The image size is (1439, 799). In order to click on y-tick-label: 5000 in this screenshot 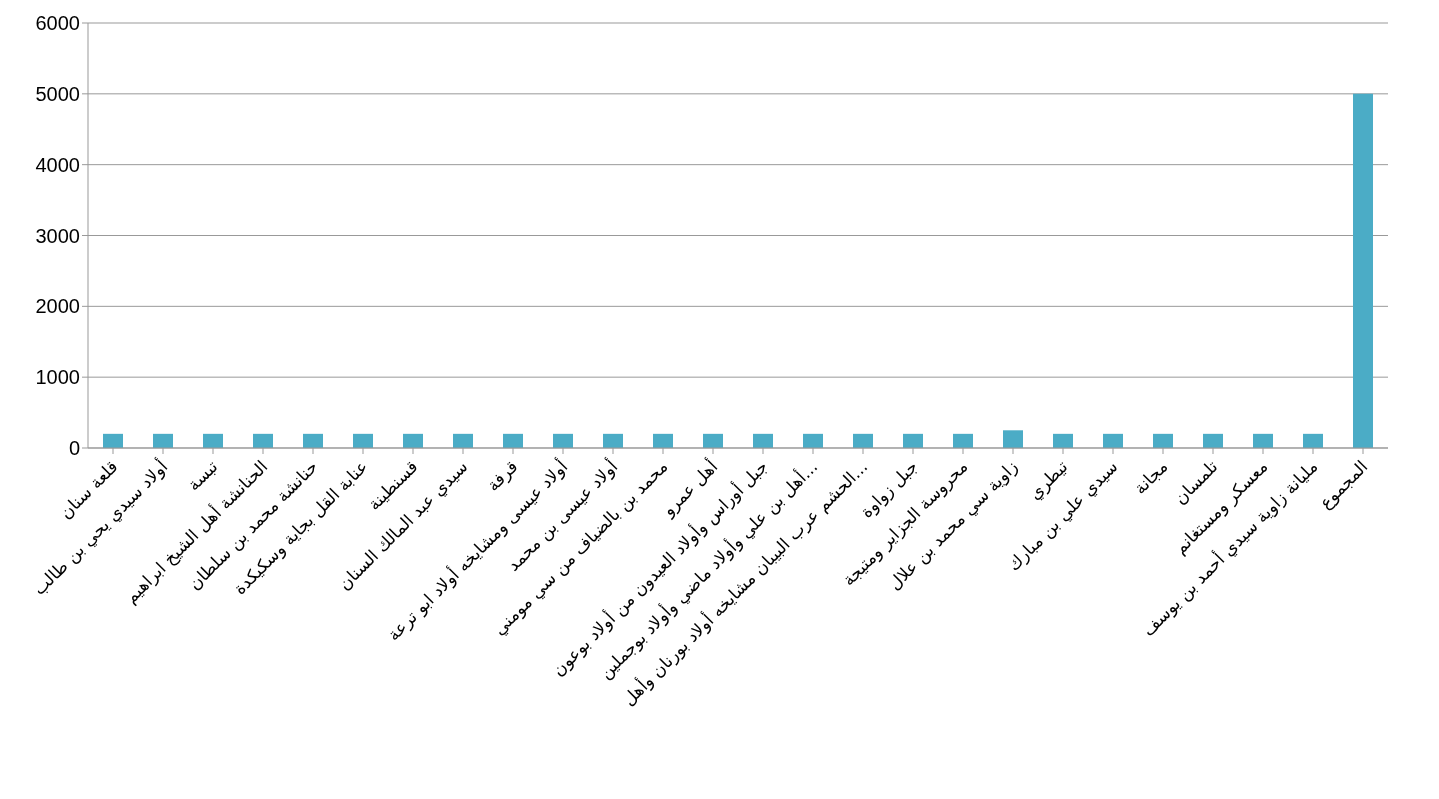, I will do `click(57, 93)`.